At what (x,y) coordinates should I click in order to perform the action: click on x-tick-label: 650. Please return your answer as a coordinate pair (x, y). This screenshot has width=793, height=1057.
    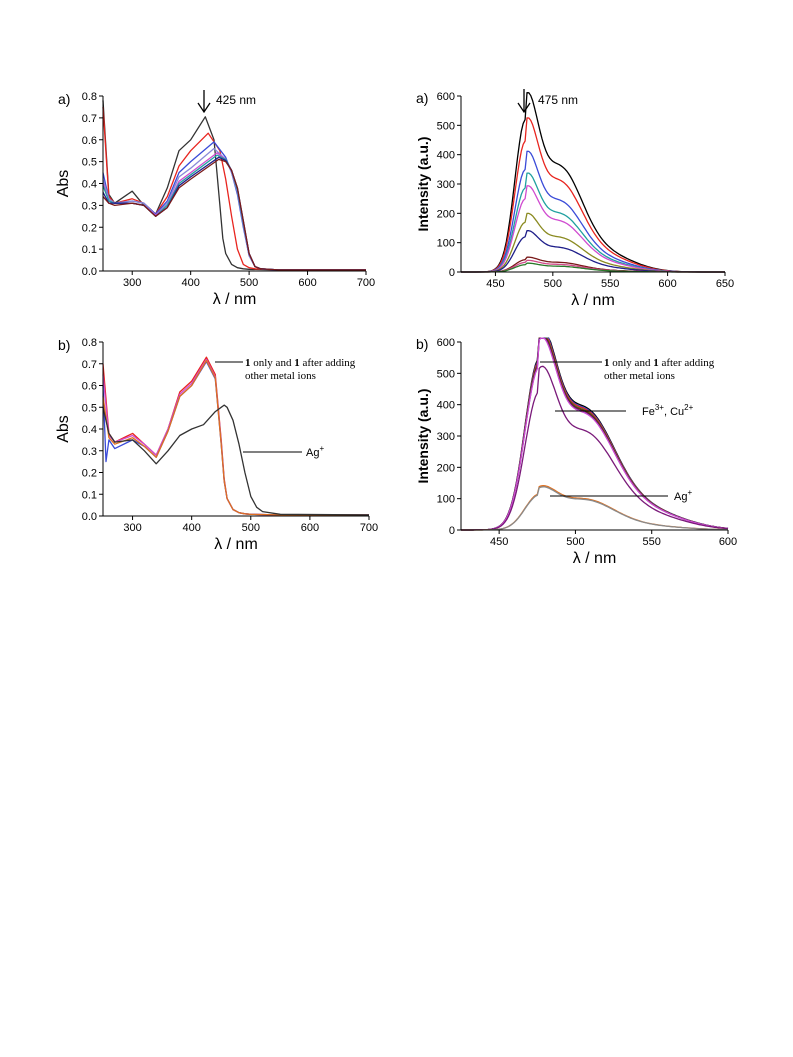
    Looking at the image, I should click on (725, 284).